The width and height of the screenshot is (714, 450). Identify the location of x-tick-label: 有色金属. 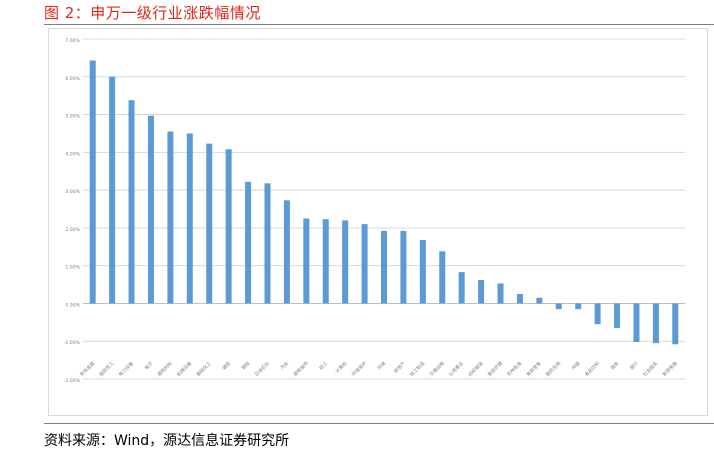
(87, 369).